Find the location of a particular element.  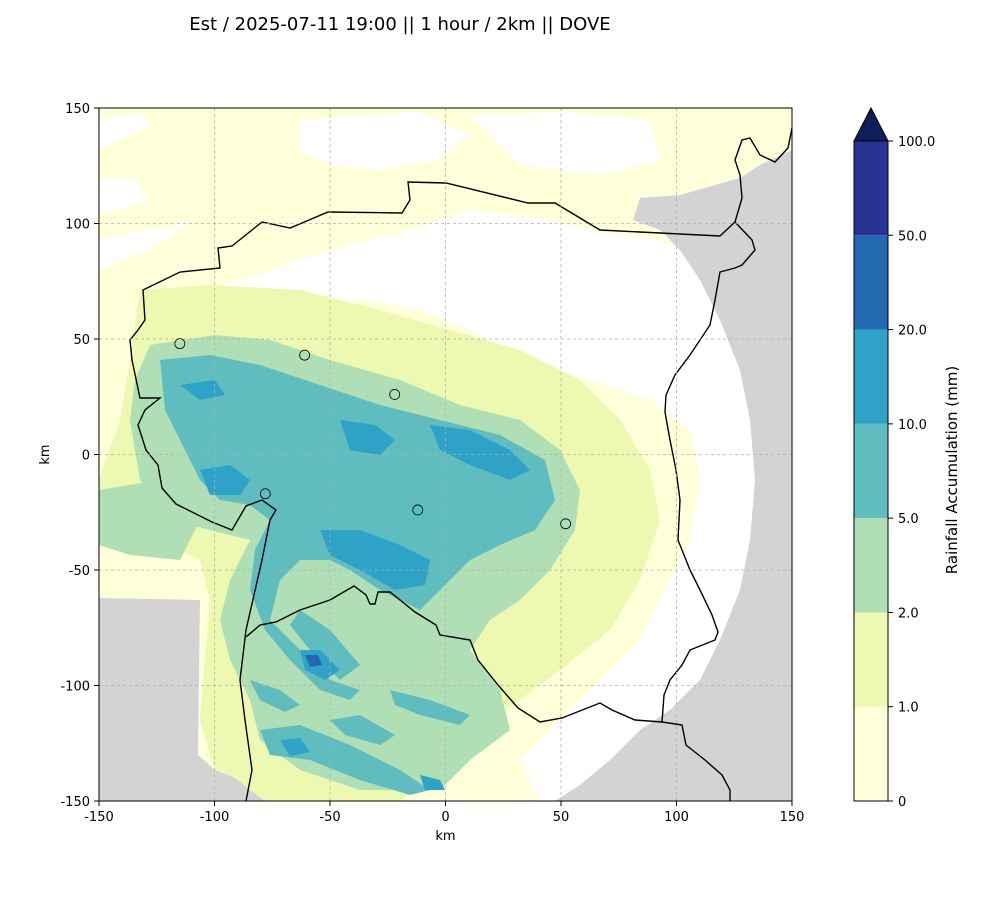

colorbar-tick-label: 2.0 is located at coordinates (908, 613).